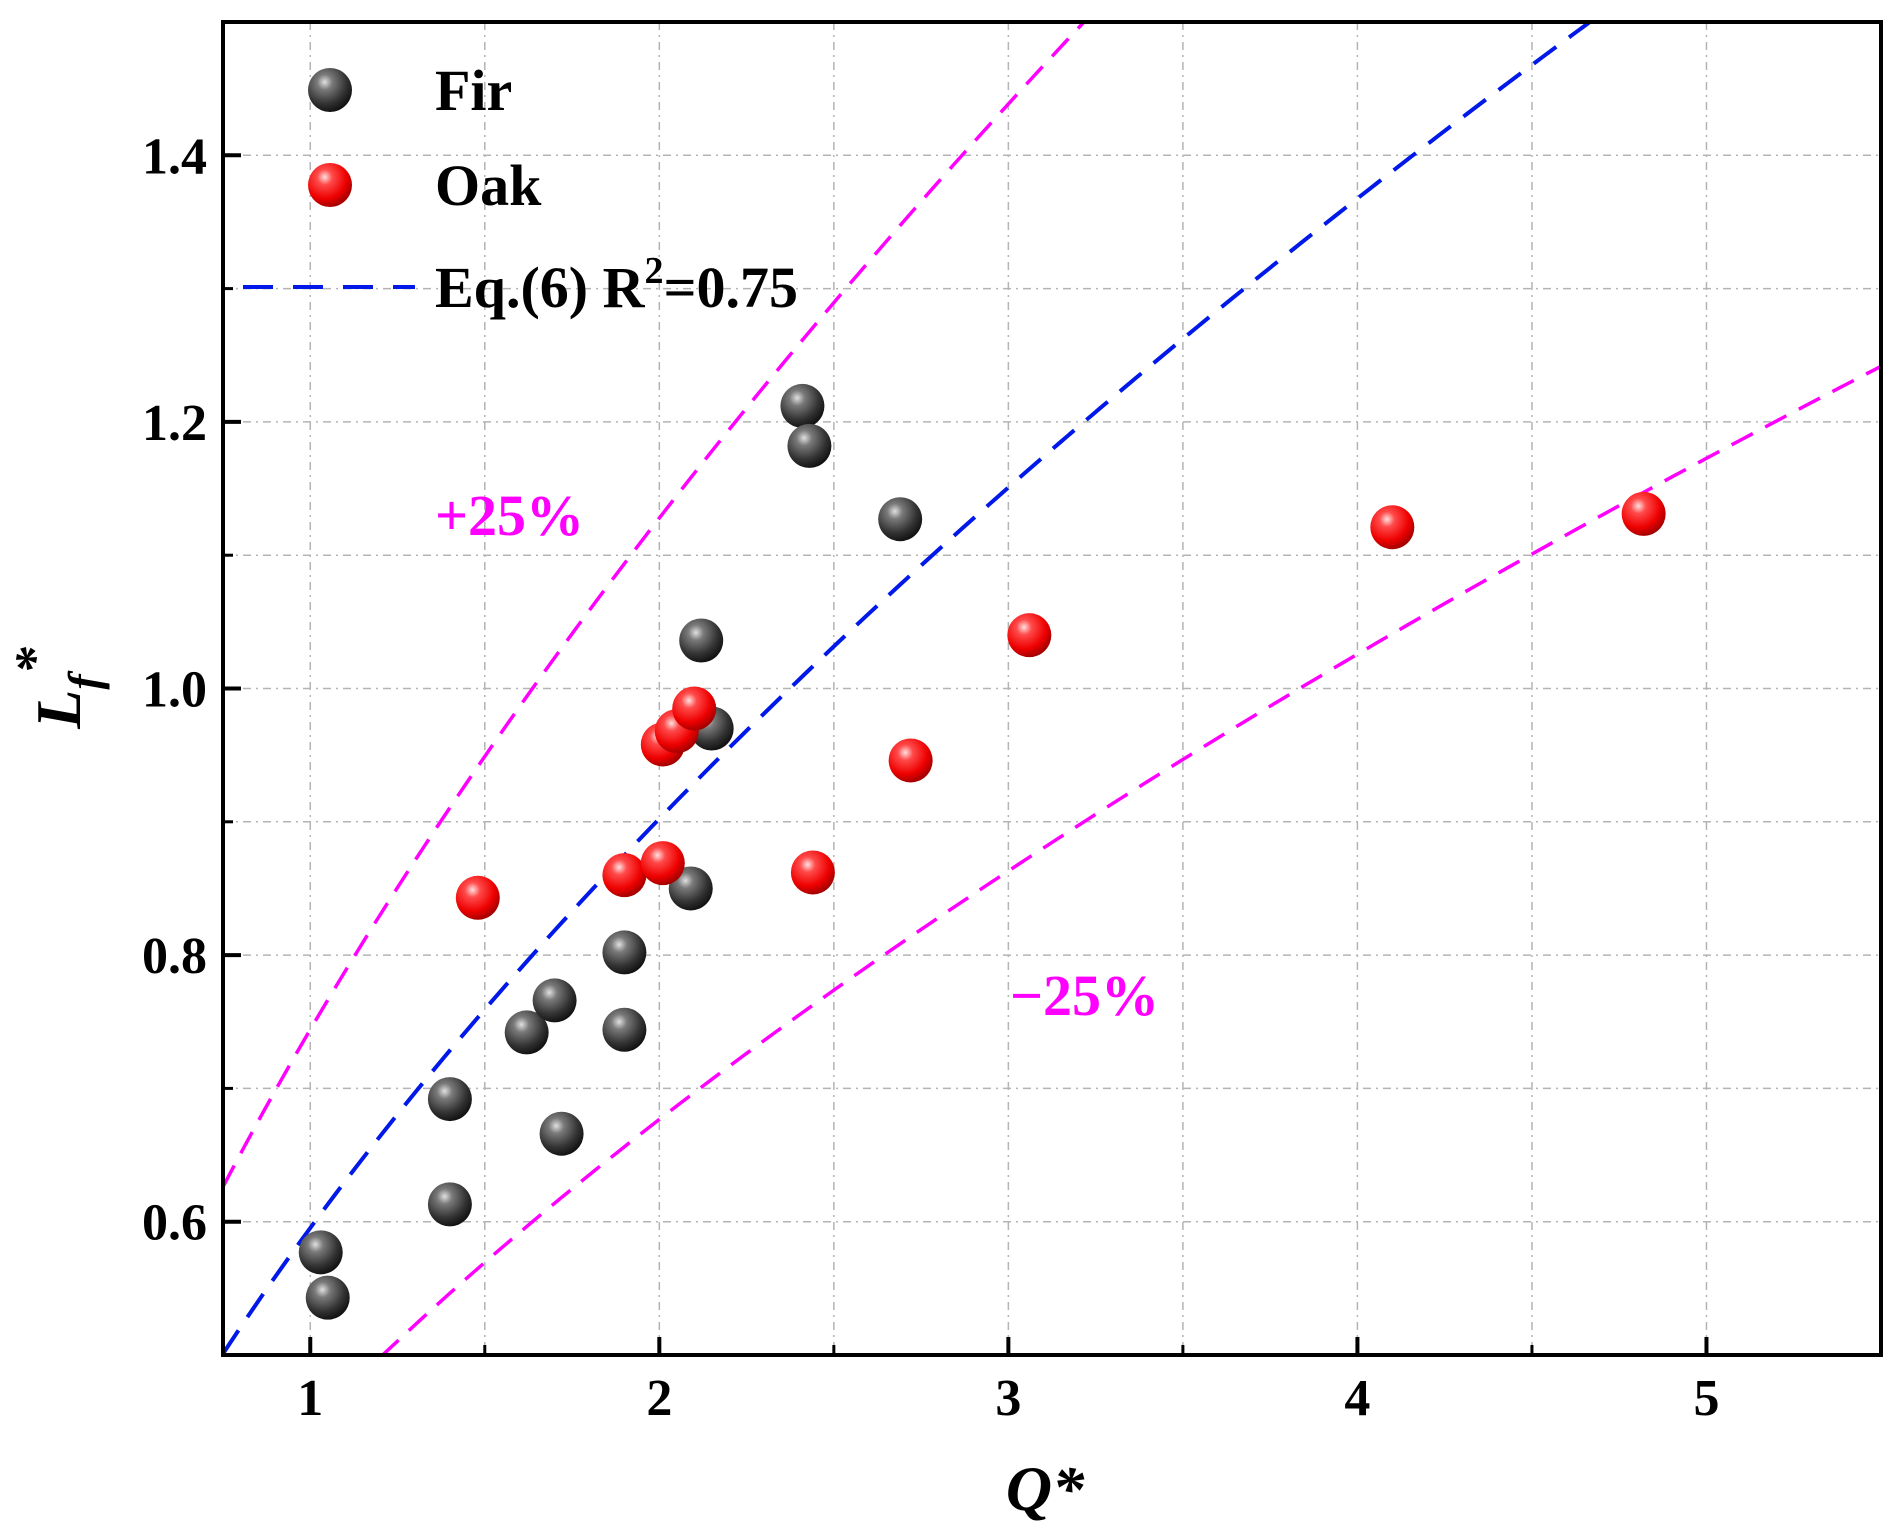 Image resolution: width=1901 pixels, height=1539 pixels. Describe the element at coordinates (1706, 1398) in the screenshot. I see `x-tick-label: 5` at that location.